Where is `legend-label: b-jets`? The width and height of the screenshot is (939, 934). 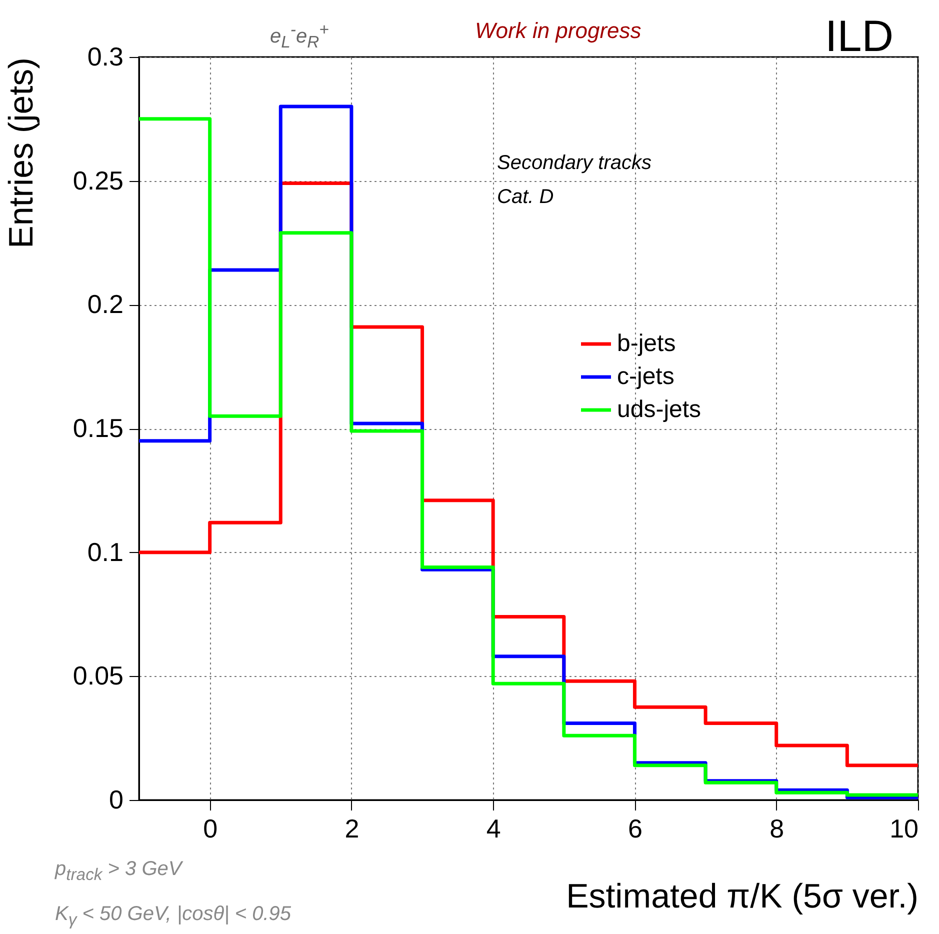 legend-label: b-jets is located at coordinates (646, 343).